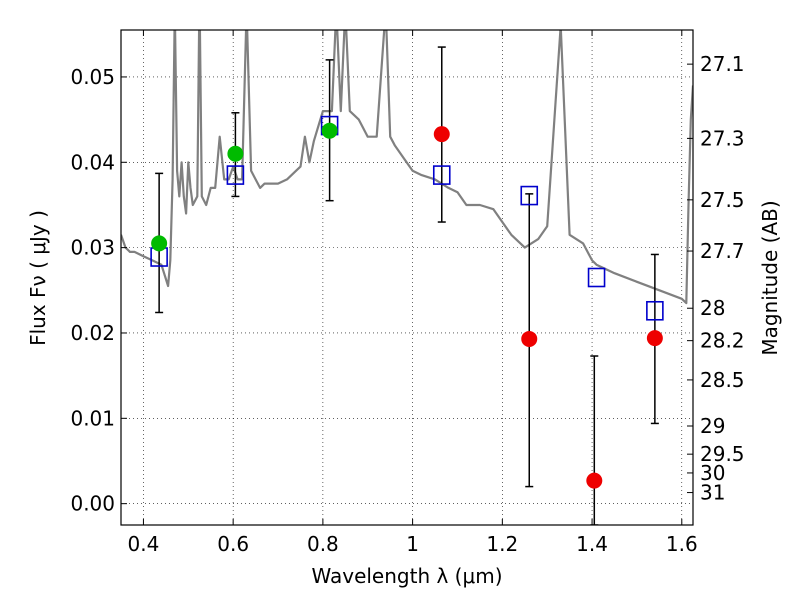 The height and width of the screenshot is (600, 800). What do you see at coordinates (412, 544) in the screenshot?
I see `x-tick-label: 1` at bounding box center [412, 544].